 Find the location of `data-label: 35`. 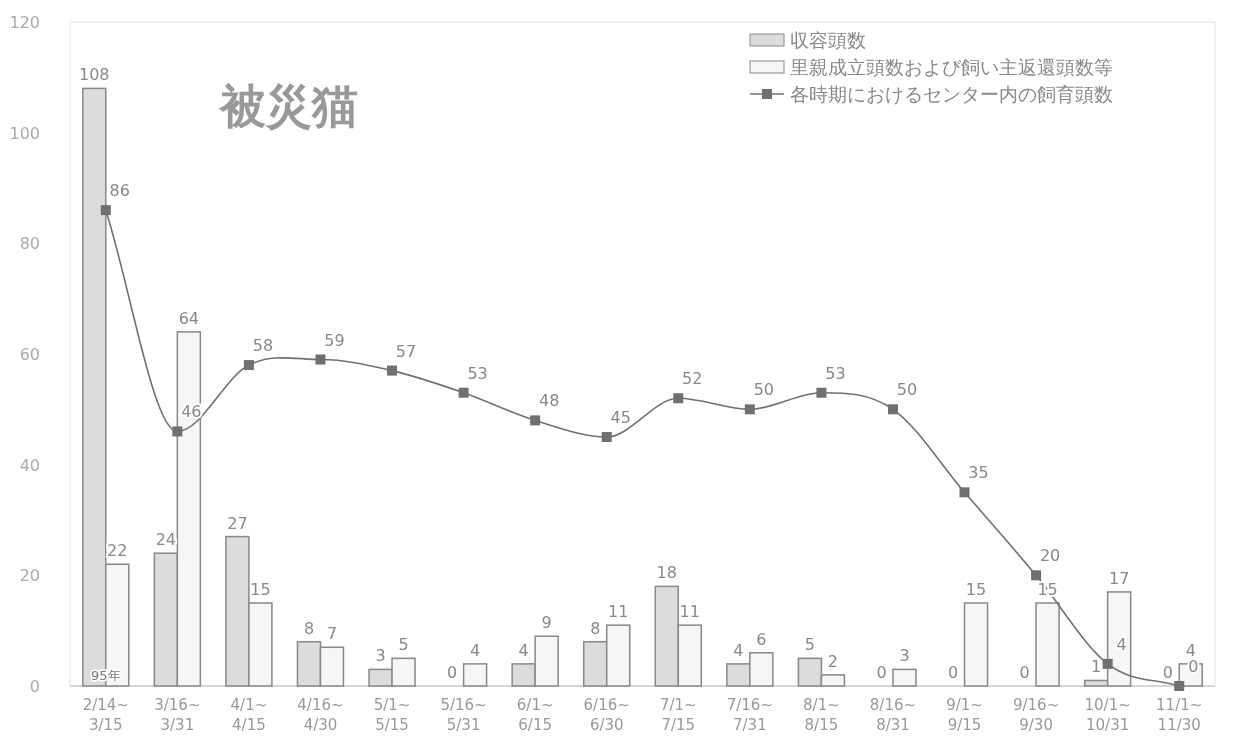

data-label: 35 is located at coordinates (978, 473).